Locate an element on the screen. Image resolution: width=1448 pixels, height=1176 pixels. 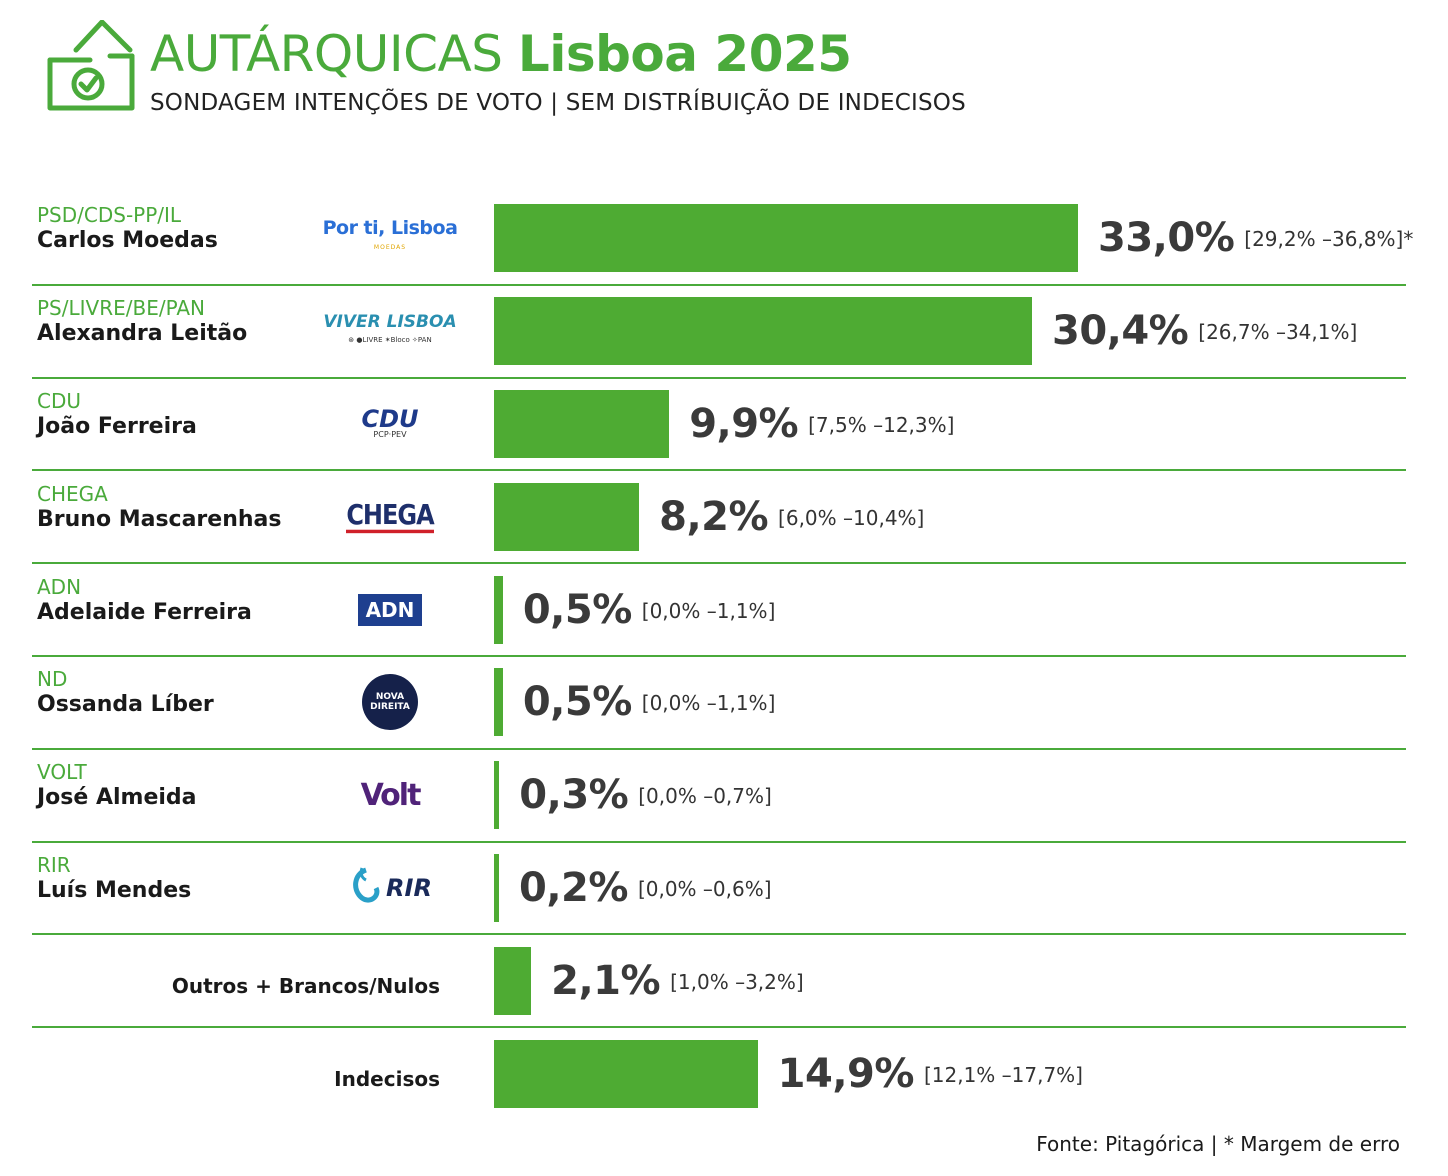
party-logo: Volt is located at coordinates (390, 795).